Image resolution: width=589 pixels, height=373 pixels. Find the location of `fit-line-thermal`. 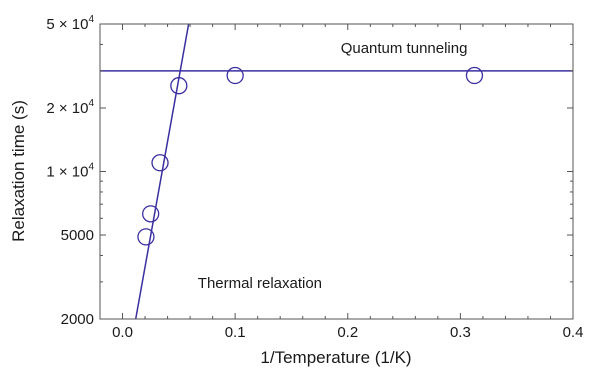

fit-line-thermal is located at coordinates (162, 171).